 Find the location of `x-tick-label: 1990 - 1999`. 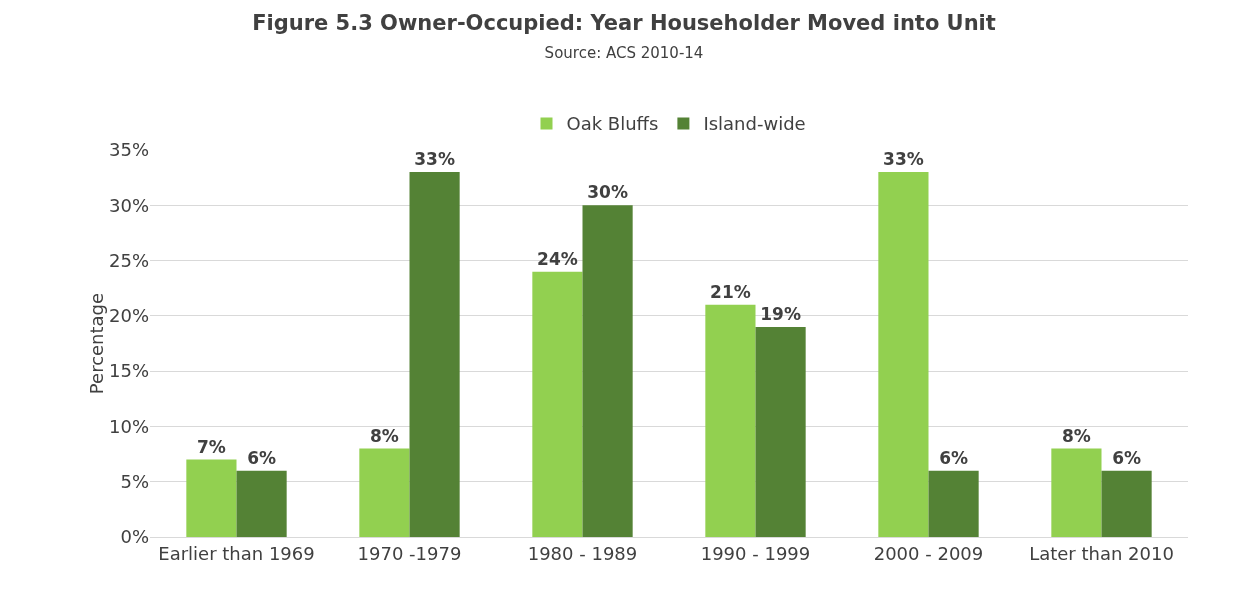

x-tick-label: 1990 - 1999 is located at coordinates (755, 553).